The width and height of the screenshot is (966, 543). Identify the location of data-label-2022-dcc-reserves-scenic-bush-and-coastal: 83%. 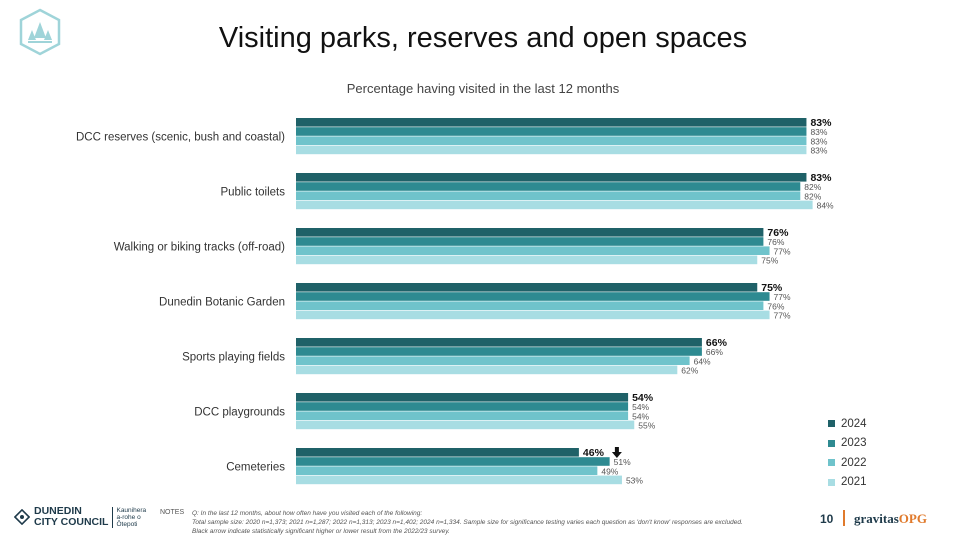
(818, 141).